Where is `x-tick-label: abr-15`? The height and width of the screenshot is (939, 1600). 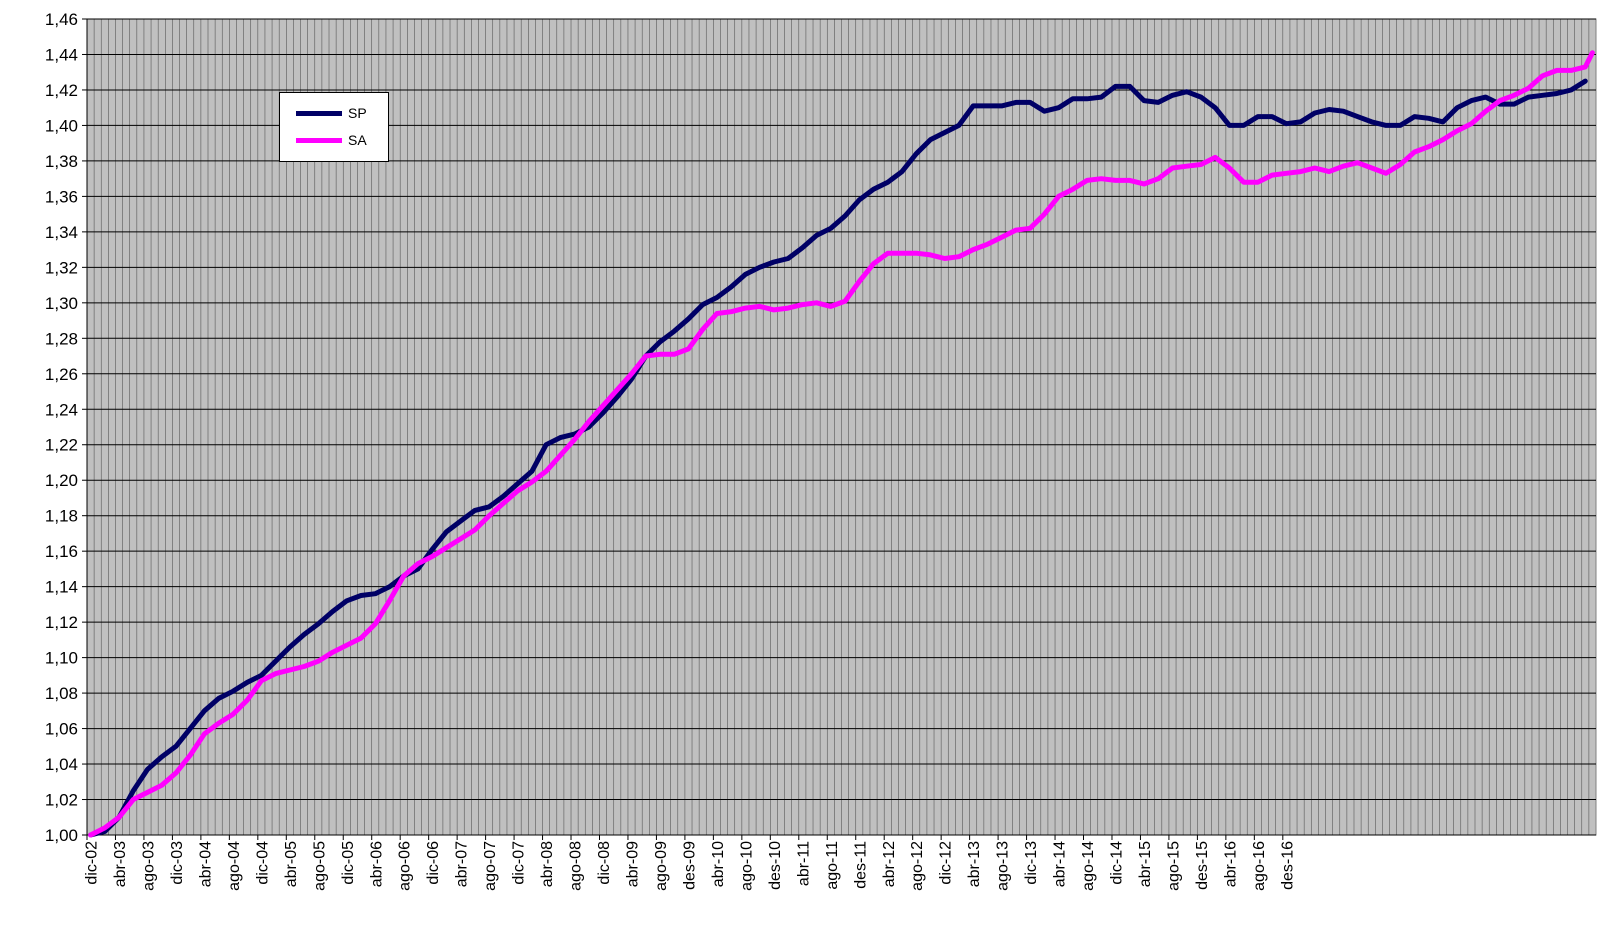 x-tick-label: abr-15 is located at coordinates (1145, 864).